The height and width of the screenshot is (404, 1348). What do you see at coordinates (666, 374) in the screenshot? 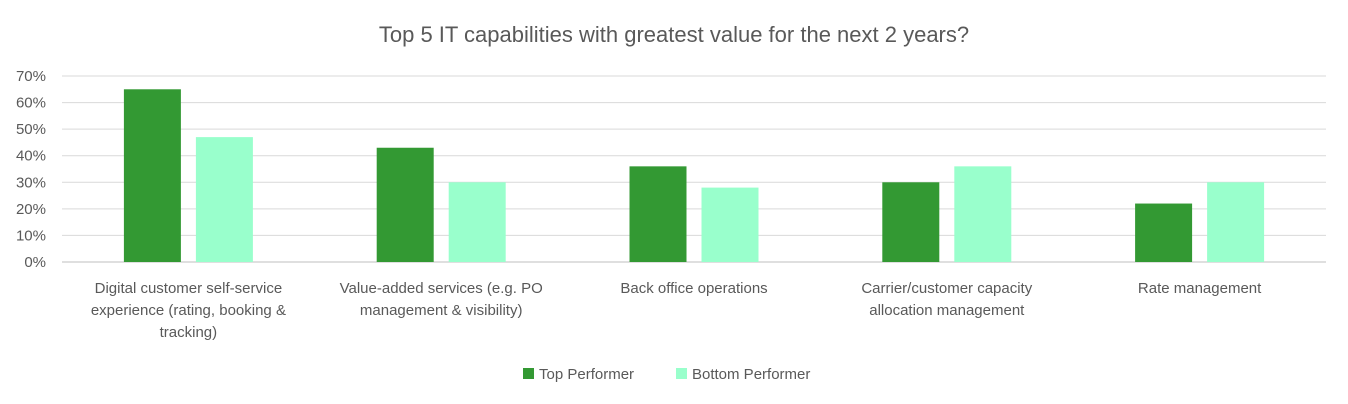
I see `legend: Top Performer Bottom Performer` at bounding box center [666, 374].